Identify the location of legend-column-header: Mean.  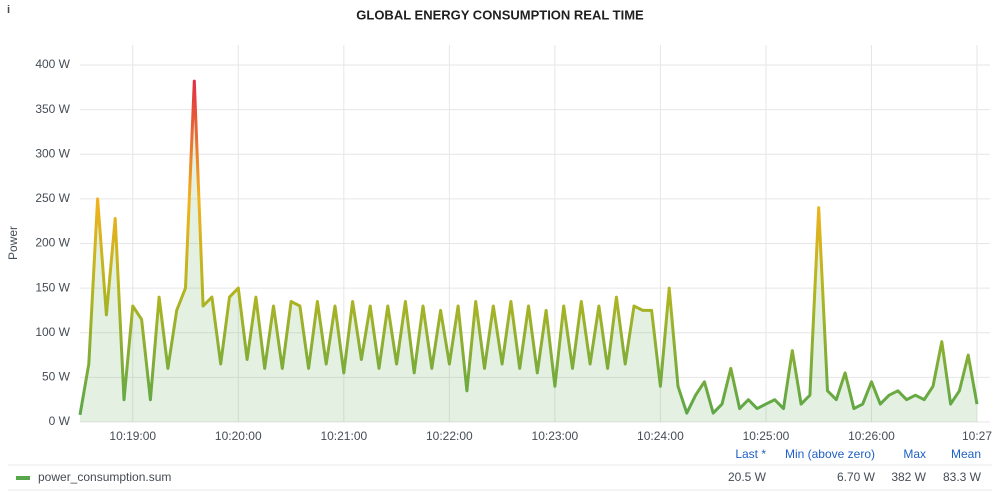
(966, 454).